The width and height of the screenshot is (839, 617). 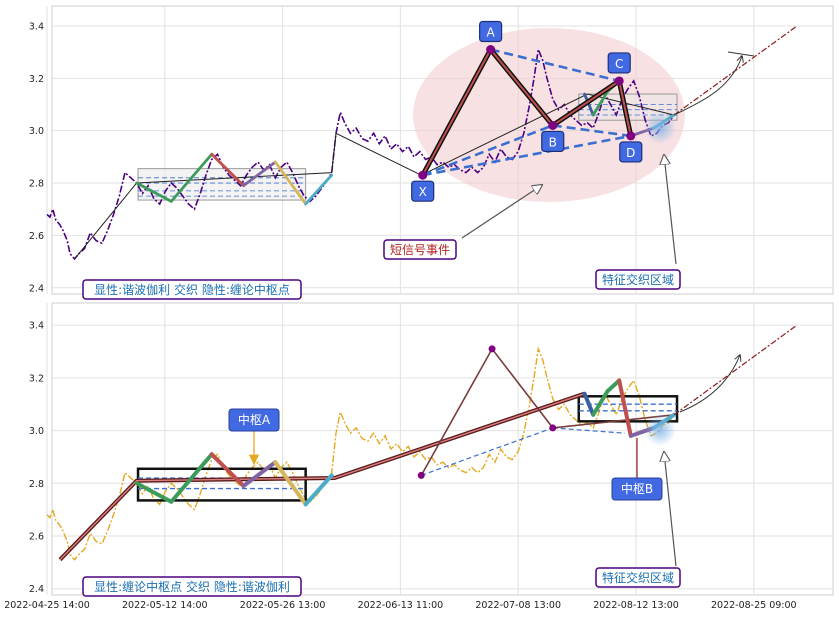 I want to click on bottom-legend-text: 显性:缠论中枢点 交织 隐性:谐波伽利, so click(x=192, y=586).